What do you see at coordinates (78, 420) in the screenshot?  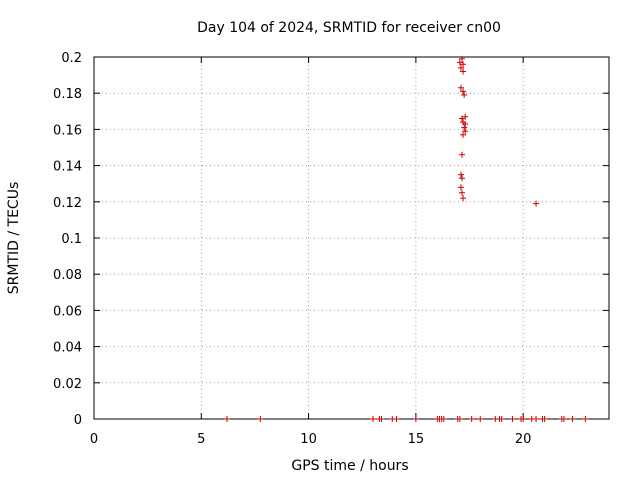 I see `y-tick-label: 0` at bounding box center [78, 420].